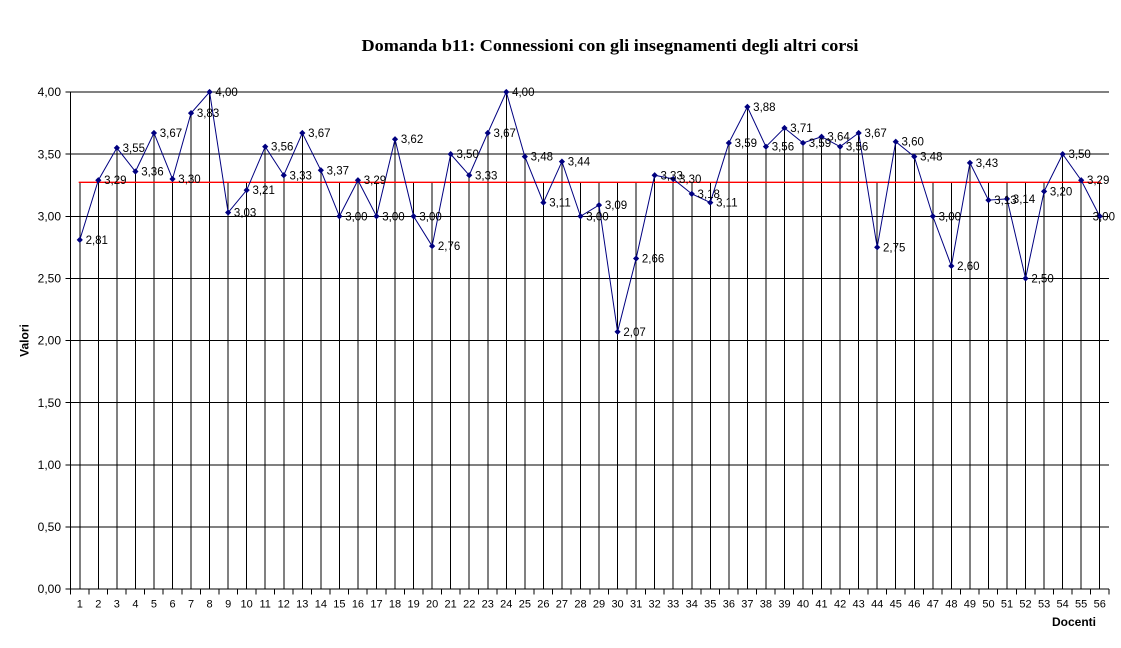 The height and width of the screenshot is (648, 1121). I want to click on svg-text: 10, so click(247, 605).